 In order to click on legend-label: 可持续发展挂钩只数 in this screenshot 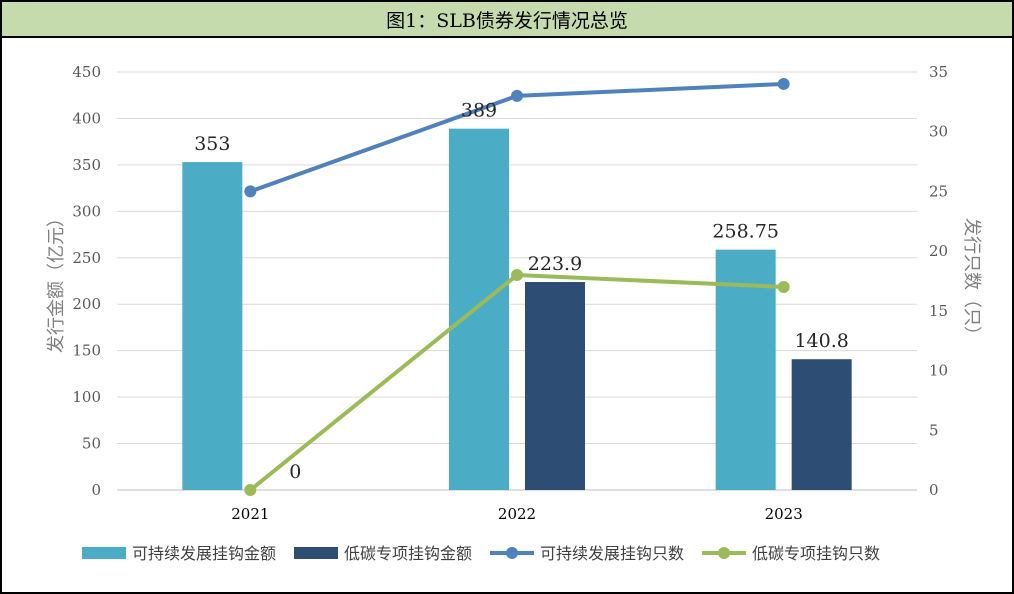, I will do `click(612, 553)`.